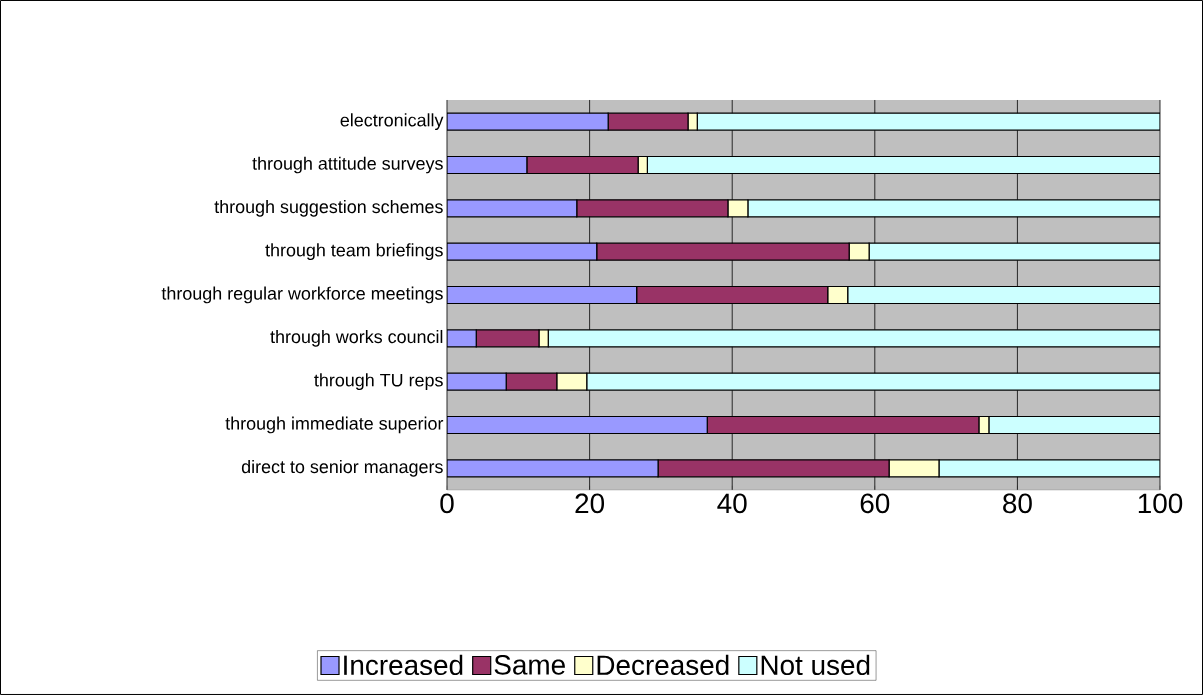 The height and width of the screenshot is (695, 1203). Describe the element at coordinates (378, 382) in the screenshot. I see `y-tick-label: through TU reps` at that location.